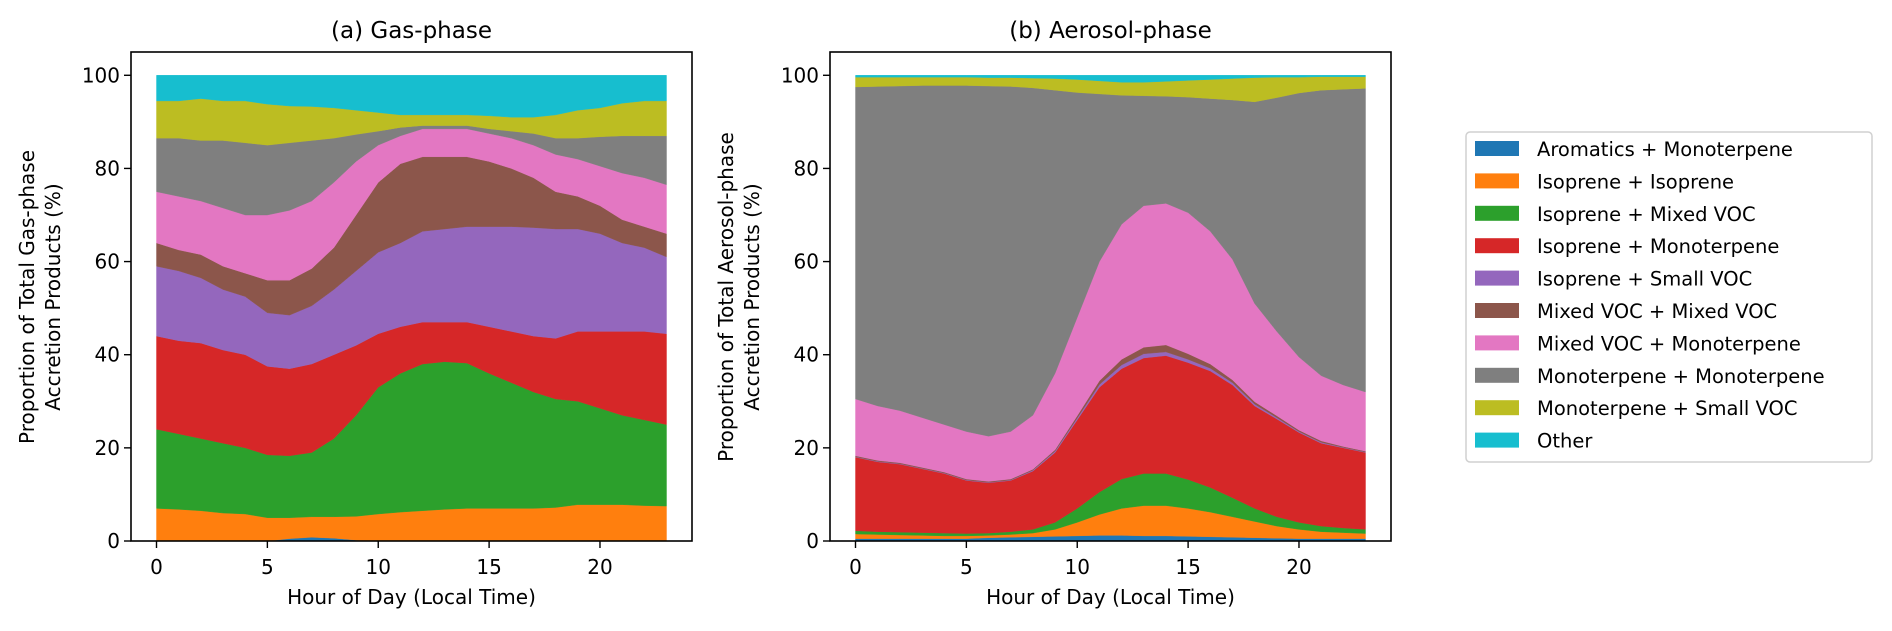 The image size is (1892, 631). Describe the element at coordinates (1644, 279) in the screenshot. I see `legend-label: Isoprene + Small VOC` at that location.